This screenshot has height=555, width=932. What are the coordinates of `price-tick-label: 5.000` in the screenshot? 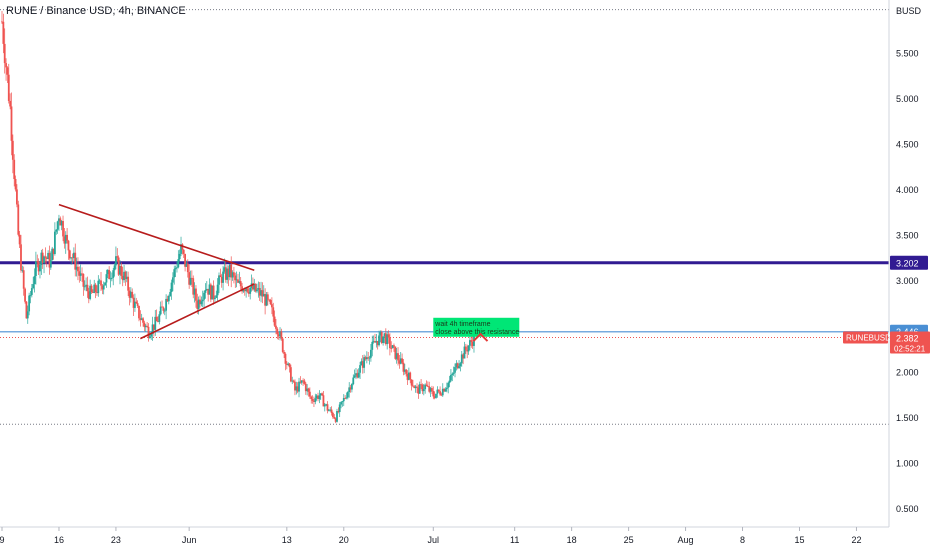 It's located at (907, 99).